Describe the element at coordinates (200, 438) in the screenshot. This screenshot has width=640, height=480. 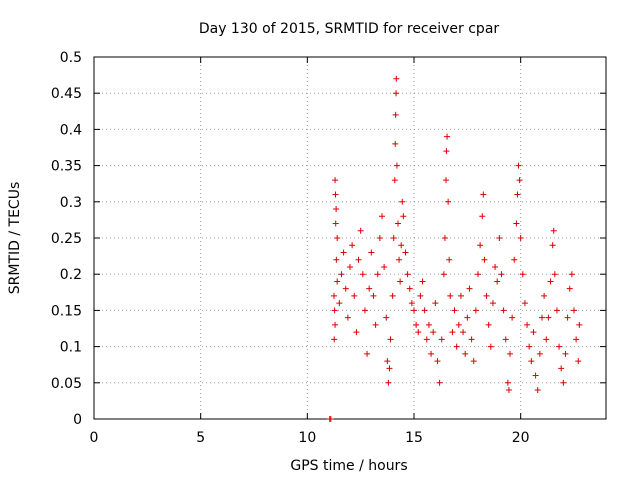
I see `x-tick-label: 5` at that location.